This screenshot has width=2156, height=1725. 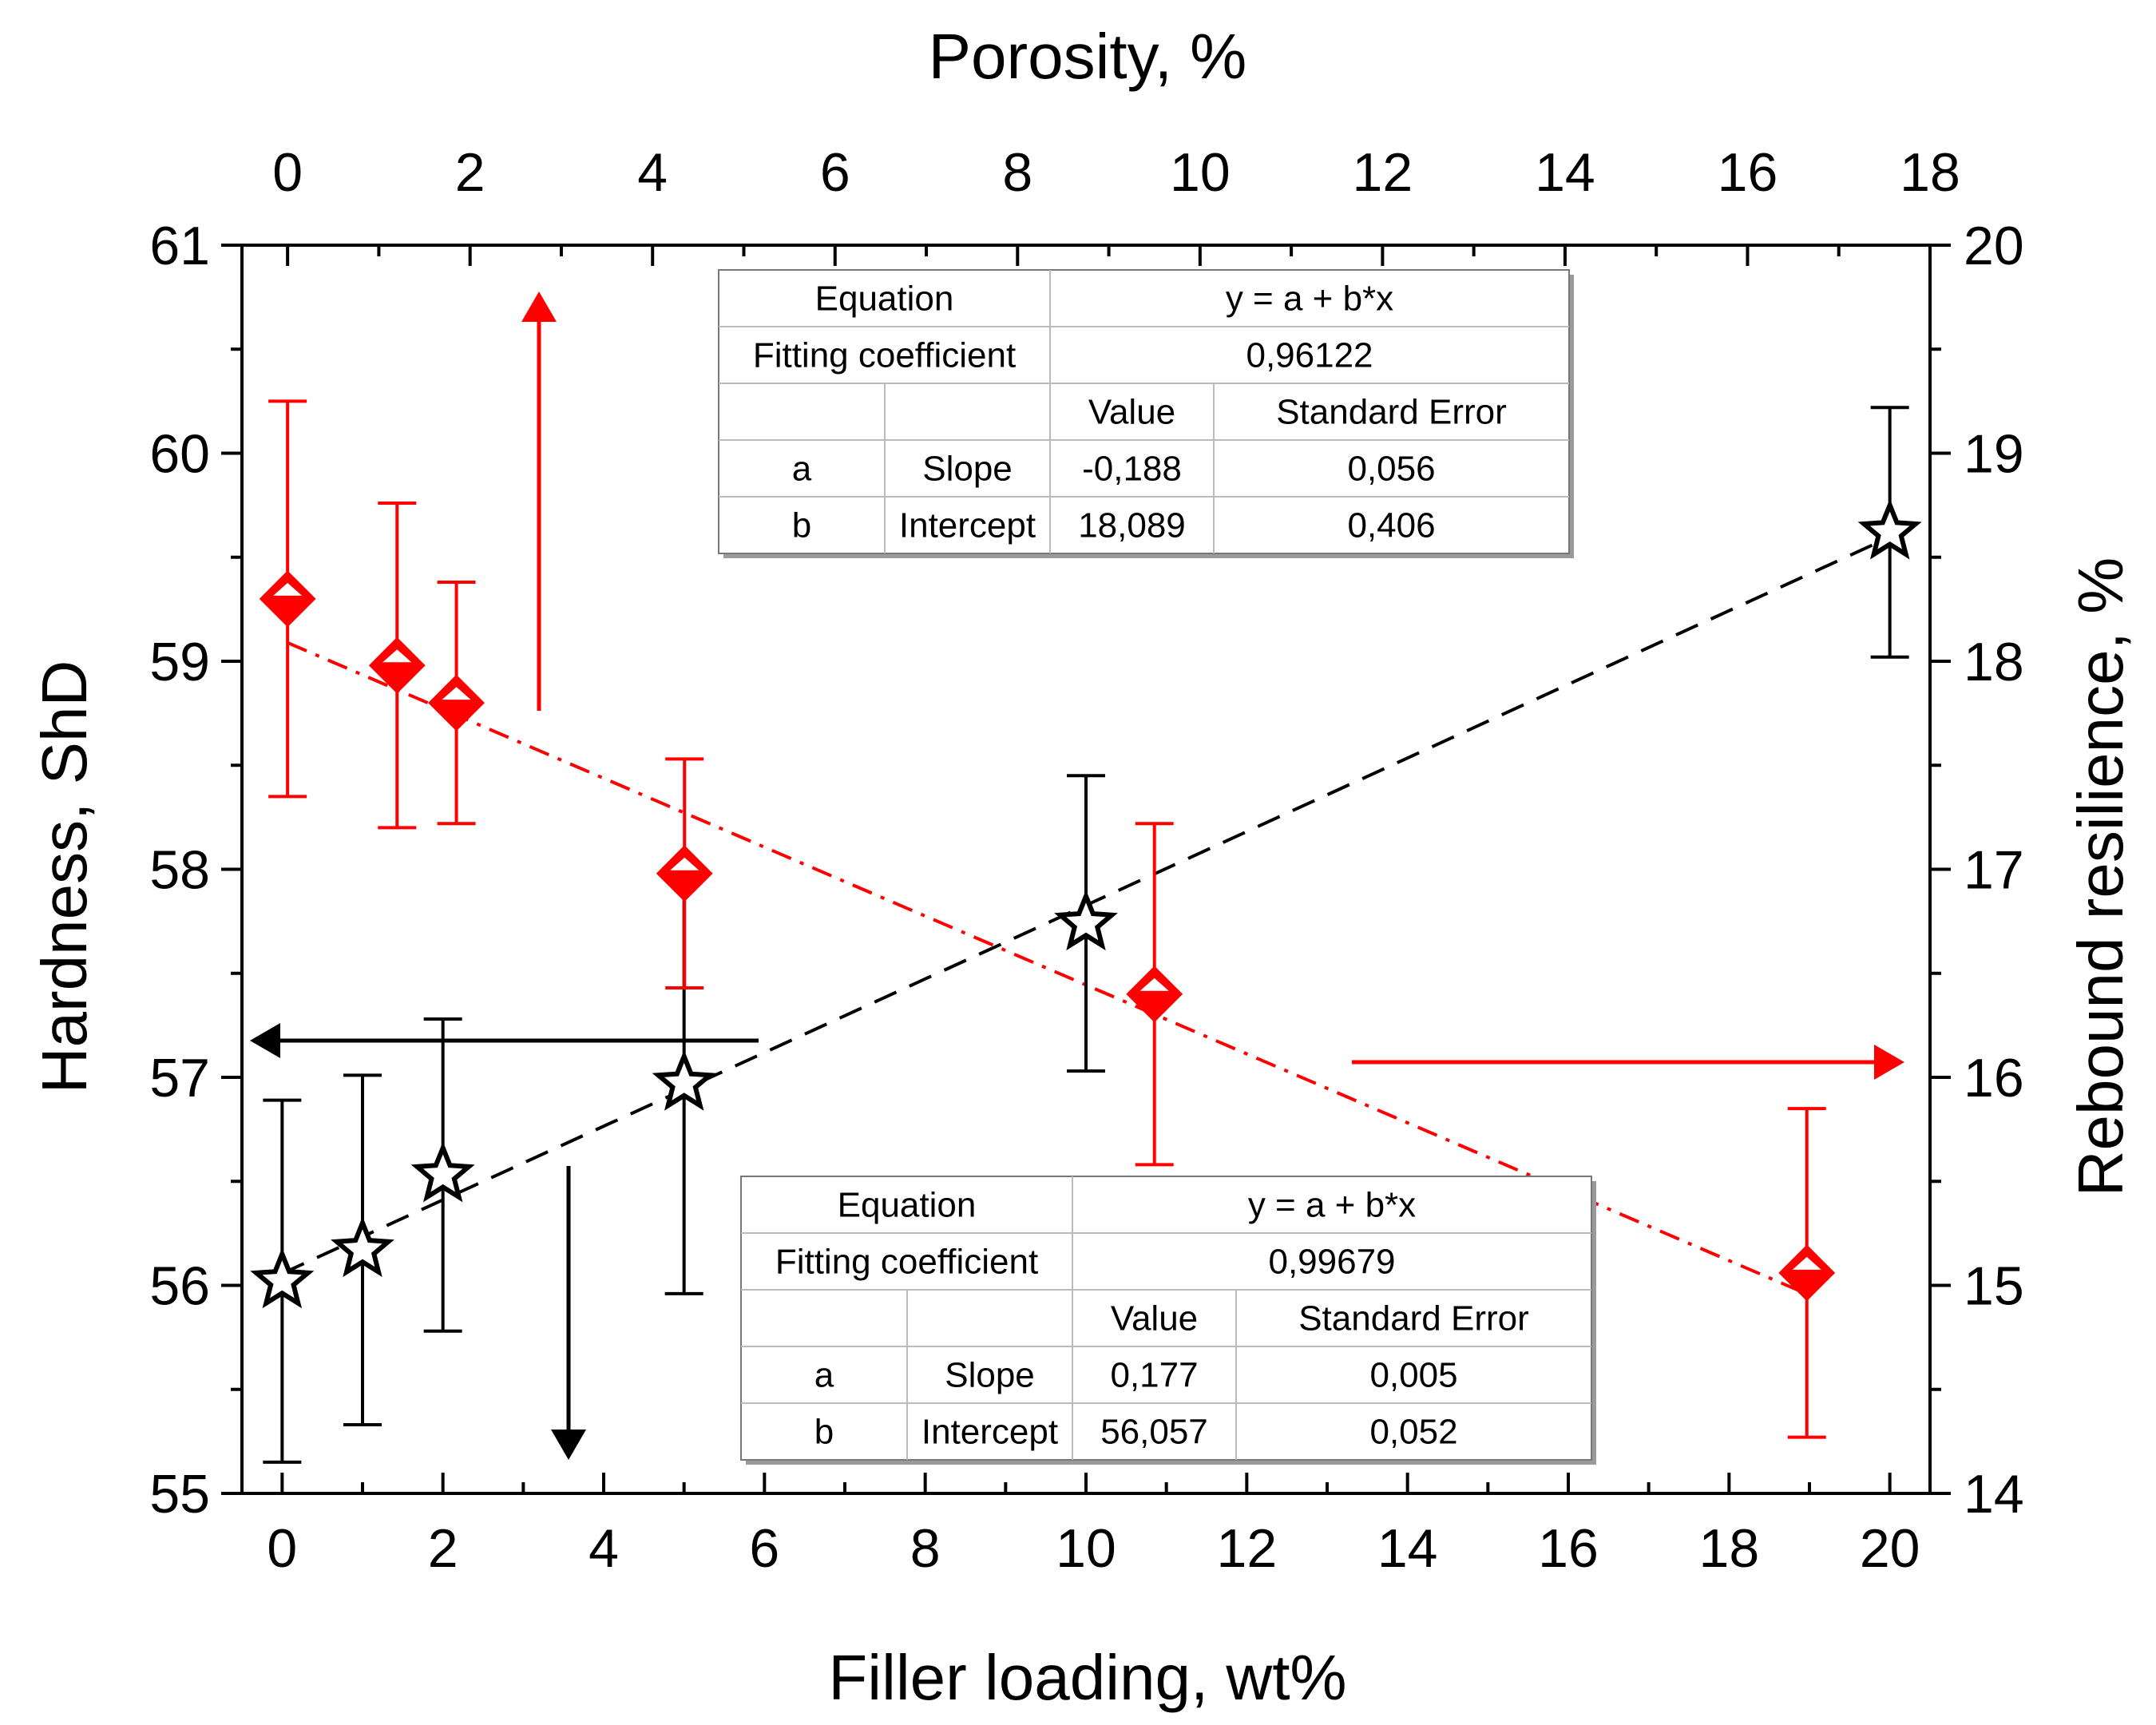 I want to click on x-top-tick-label: 6, so click(x=835, y=173).